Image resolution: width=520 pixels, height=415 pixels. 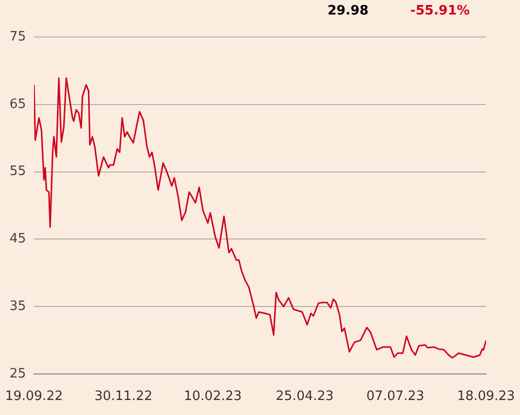 I want to click on x-tick-label: 30.11.22, so click(x=123, y=396).